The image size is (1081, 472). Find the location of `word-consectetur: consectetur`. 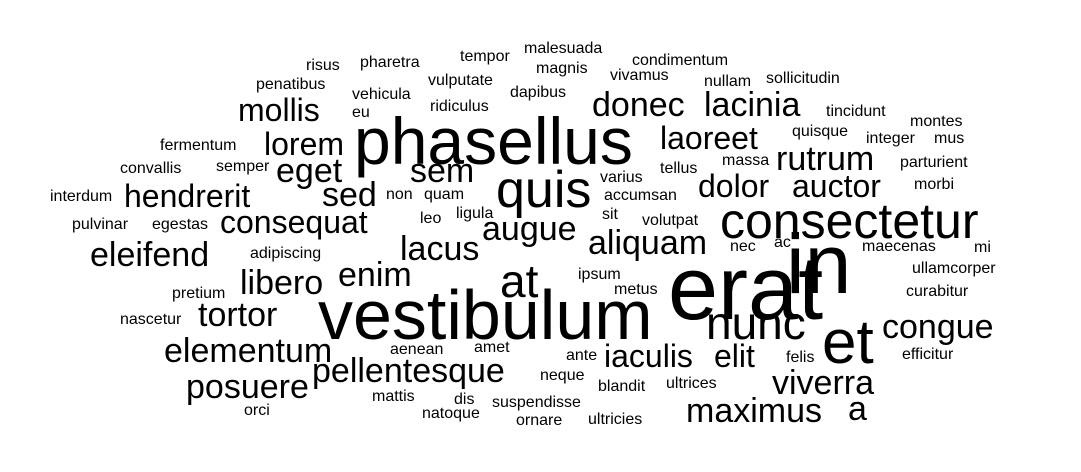

word-consectetur: consectetur is located at coordinates (849, 221).